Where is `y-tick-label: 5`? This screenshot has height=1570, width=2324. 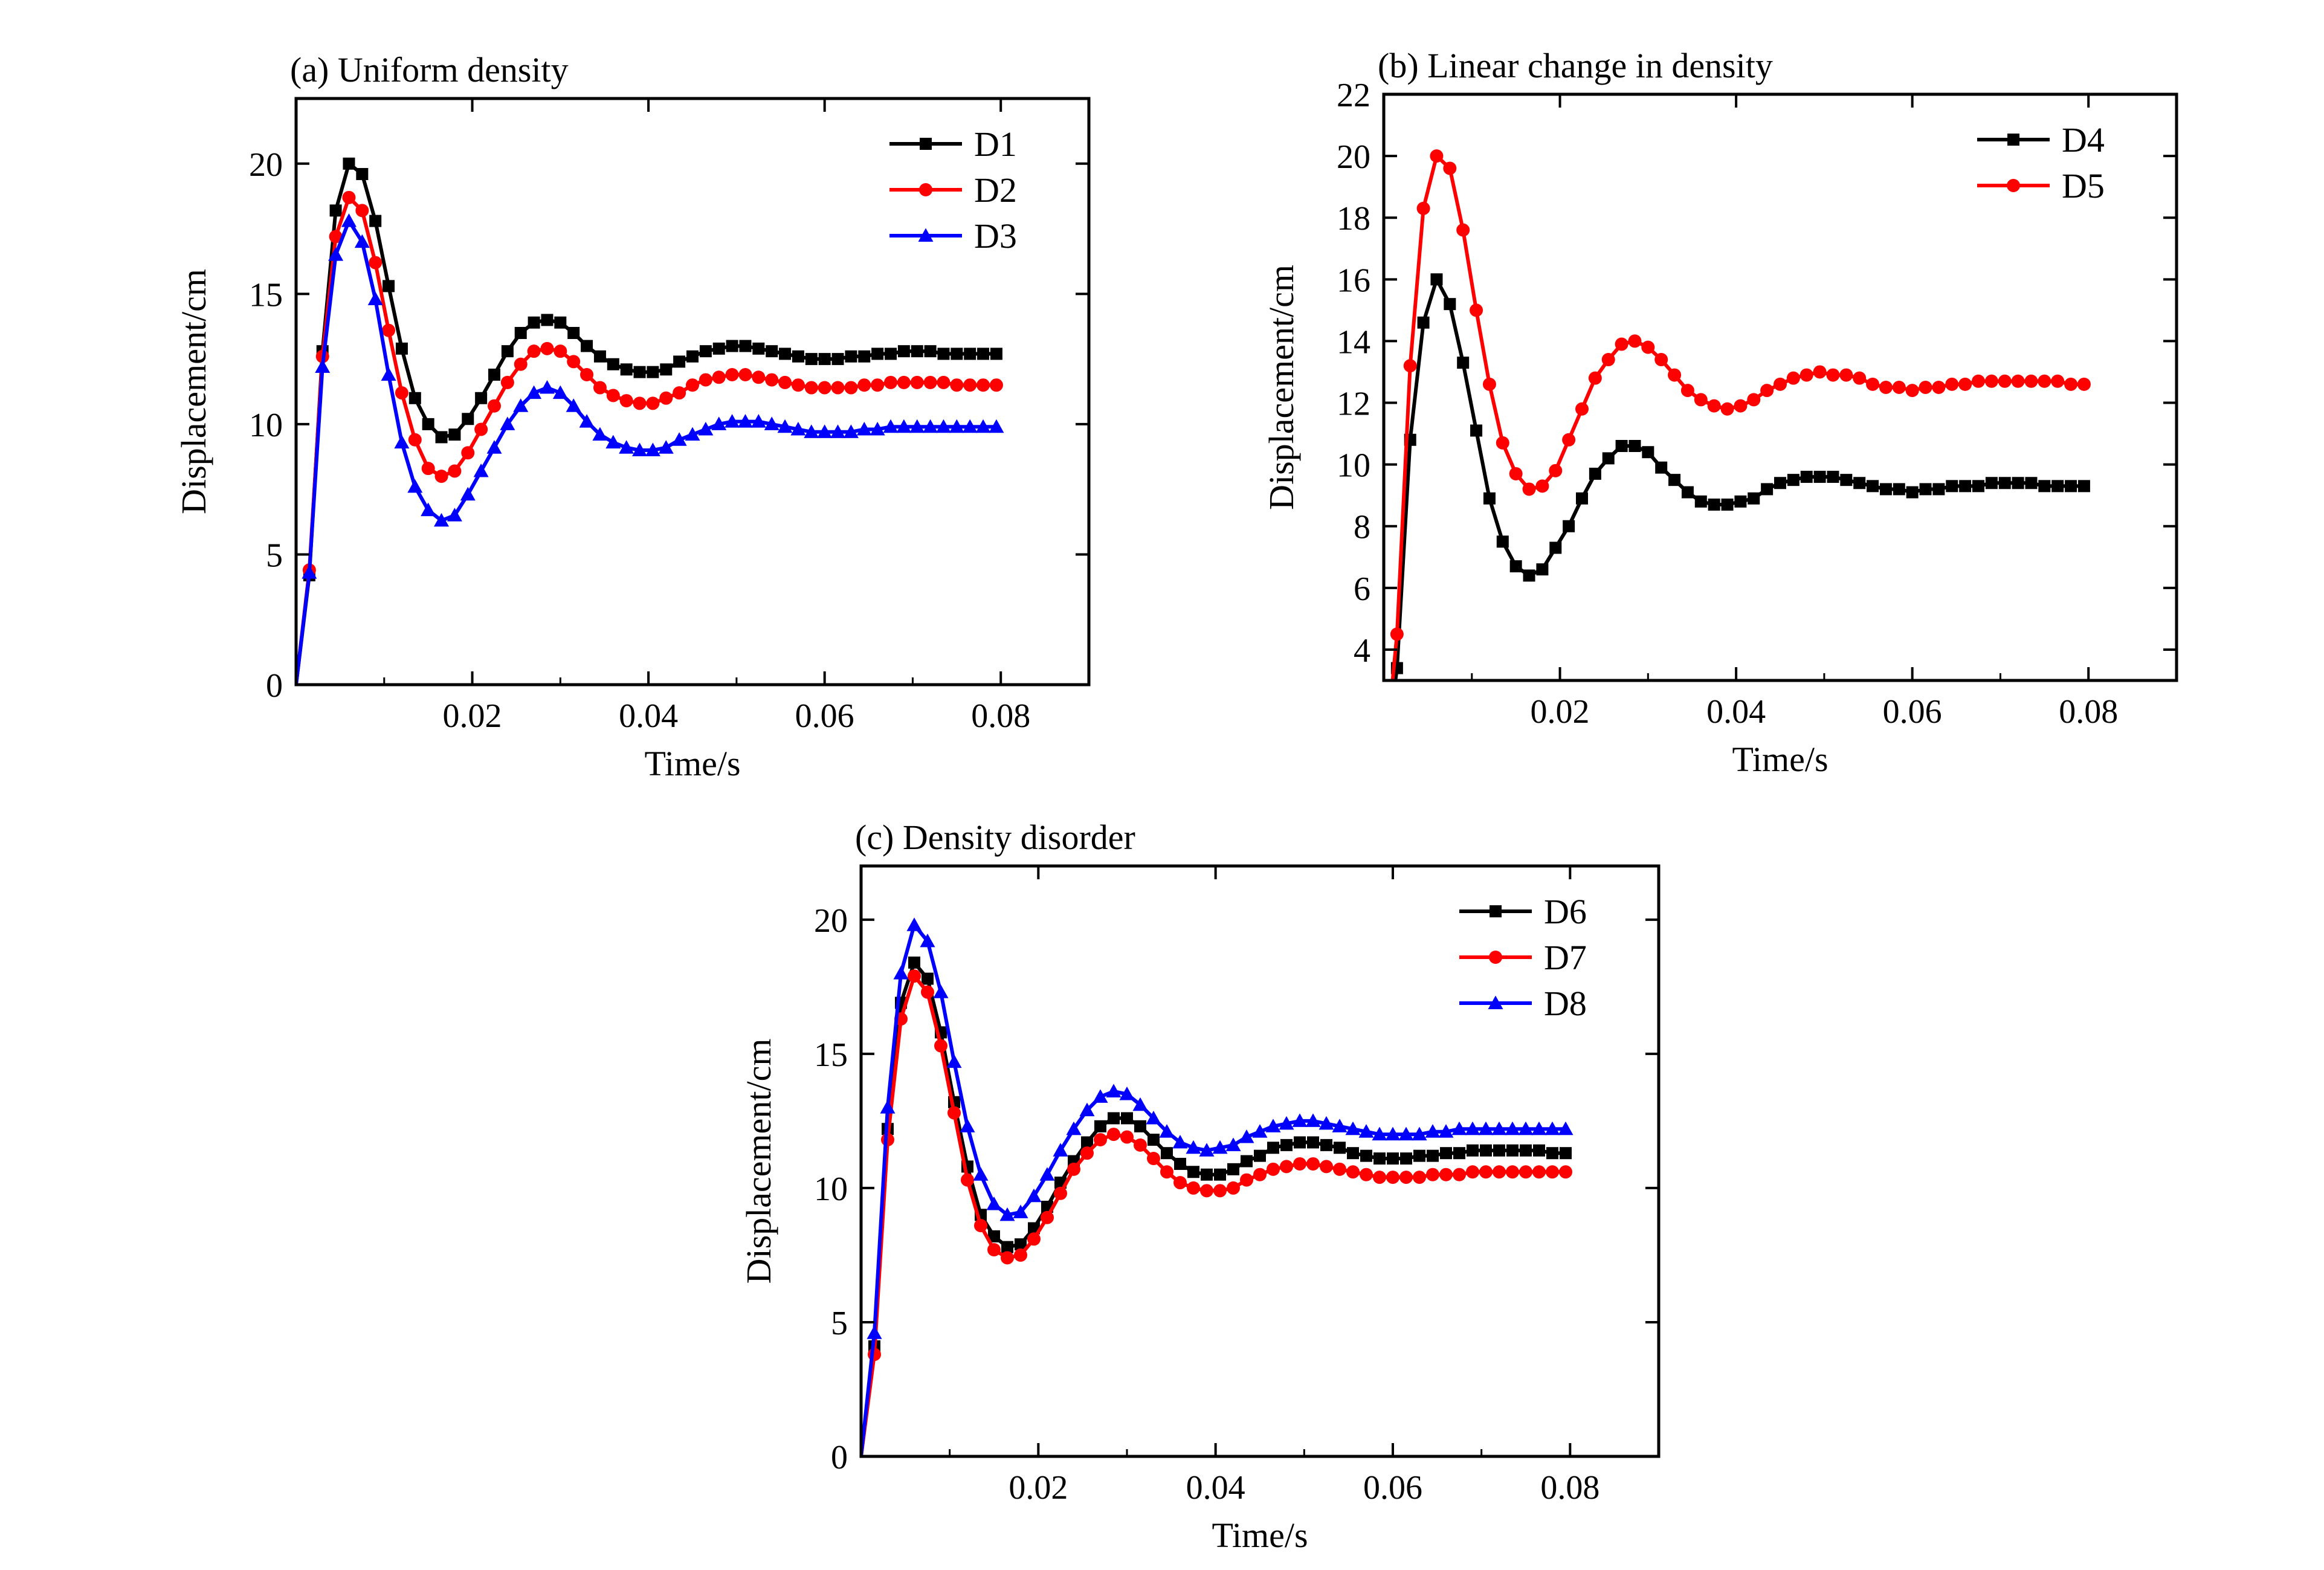
y-tick-label: 5 is located at coordinates (274, 555).